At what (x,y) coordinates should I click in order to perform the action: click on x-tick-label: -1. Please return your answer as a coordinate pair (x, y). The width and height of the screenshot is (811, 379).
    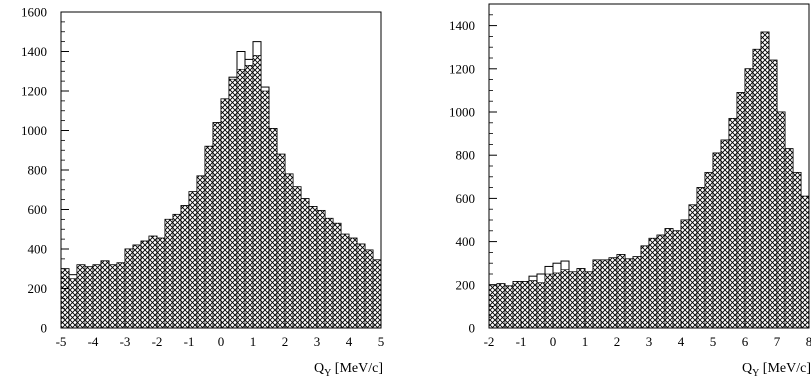
    Looking at the image, I should click on (521, 341).